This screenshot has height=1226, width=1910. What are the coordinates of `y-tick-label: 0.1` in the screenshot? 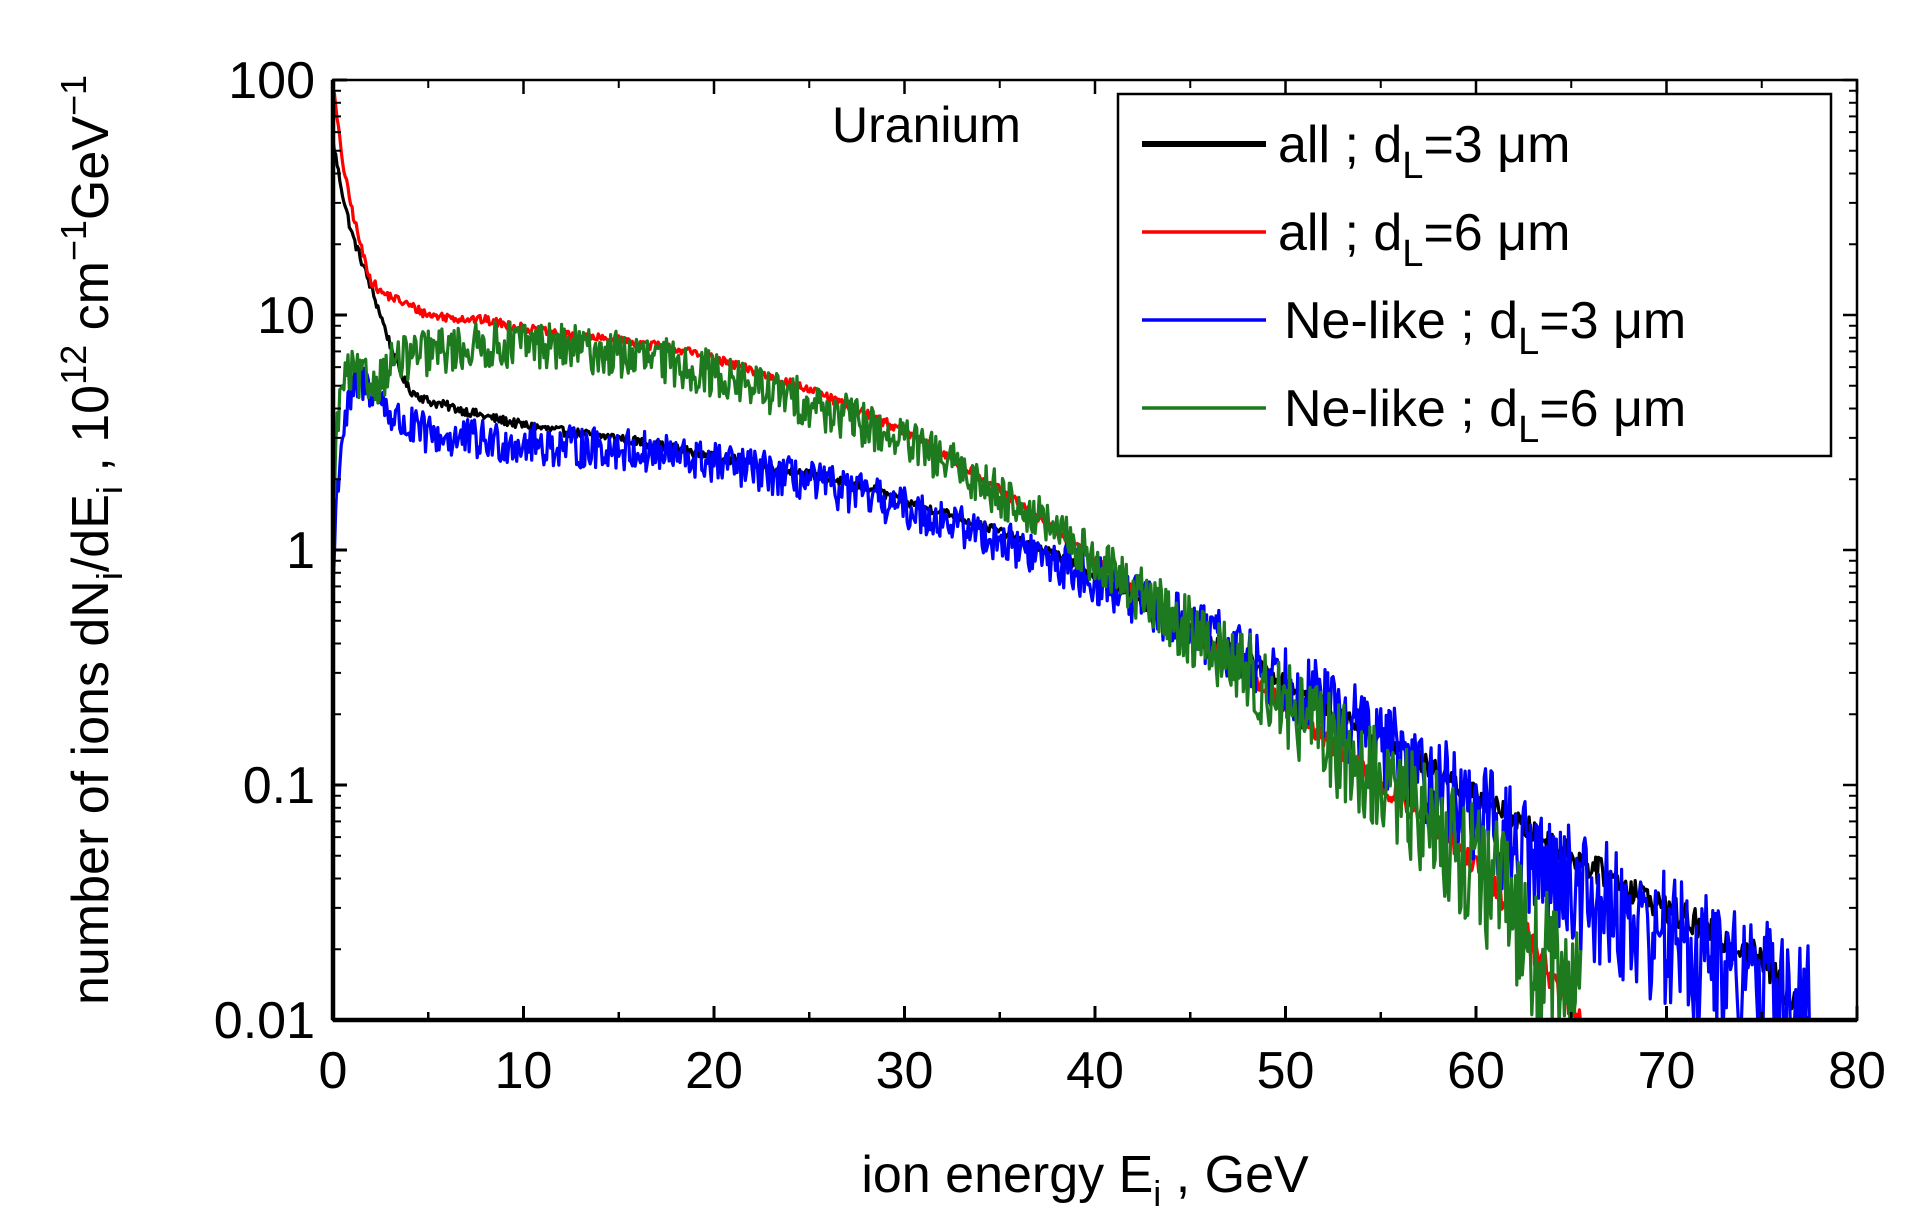 It's located at (279, 786).